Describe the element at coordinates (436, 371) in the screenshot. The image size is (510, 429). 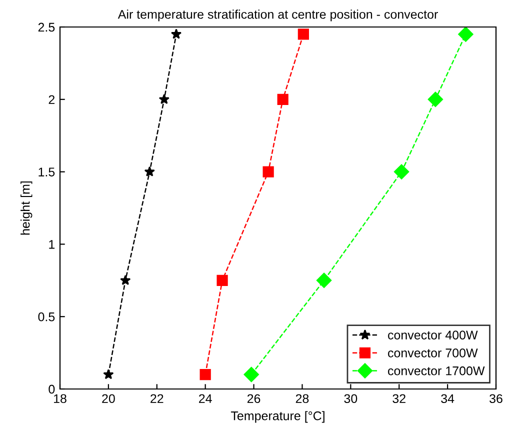
I see `legend-label: convector 1700W` at that location.